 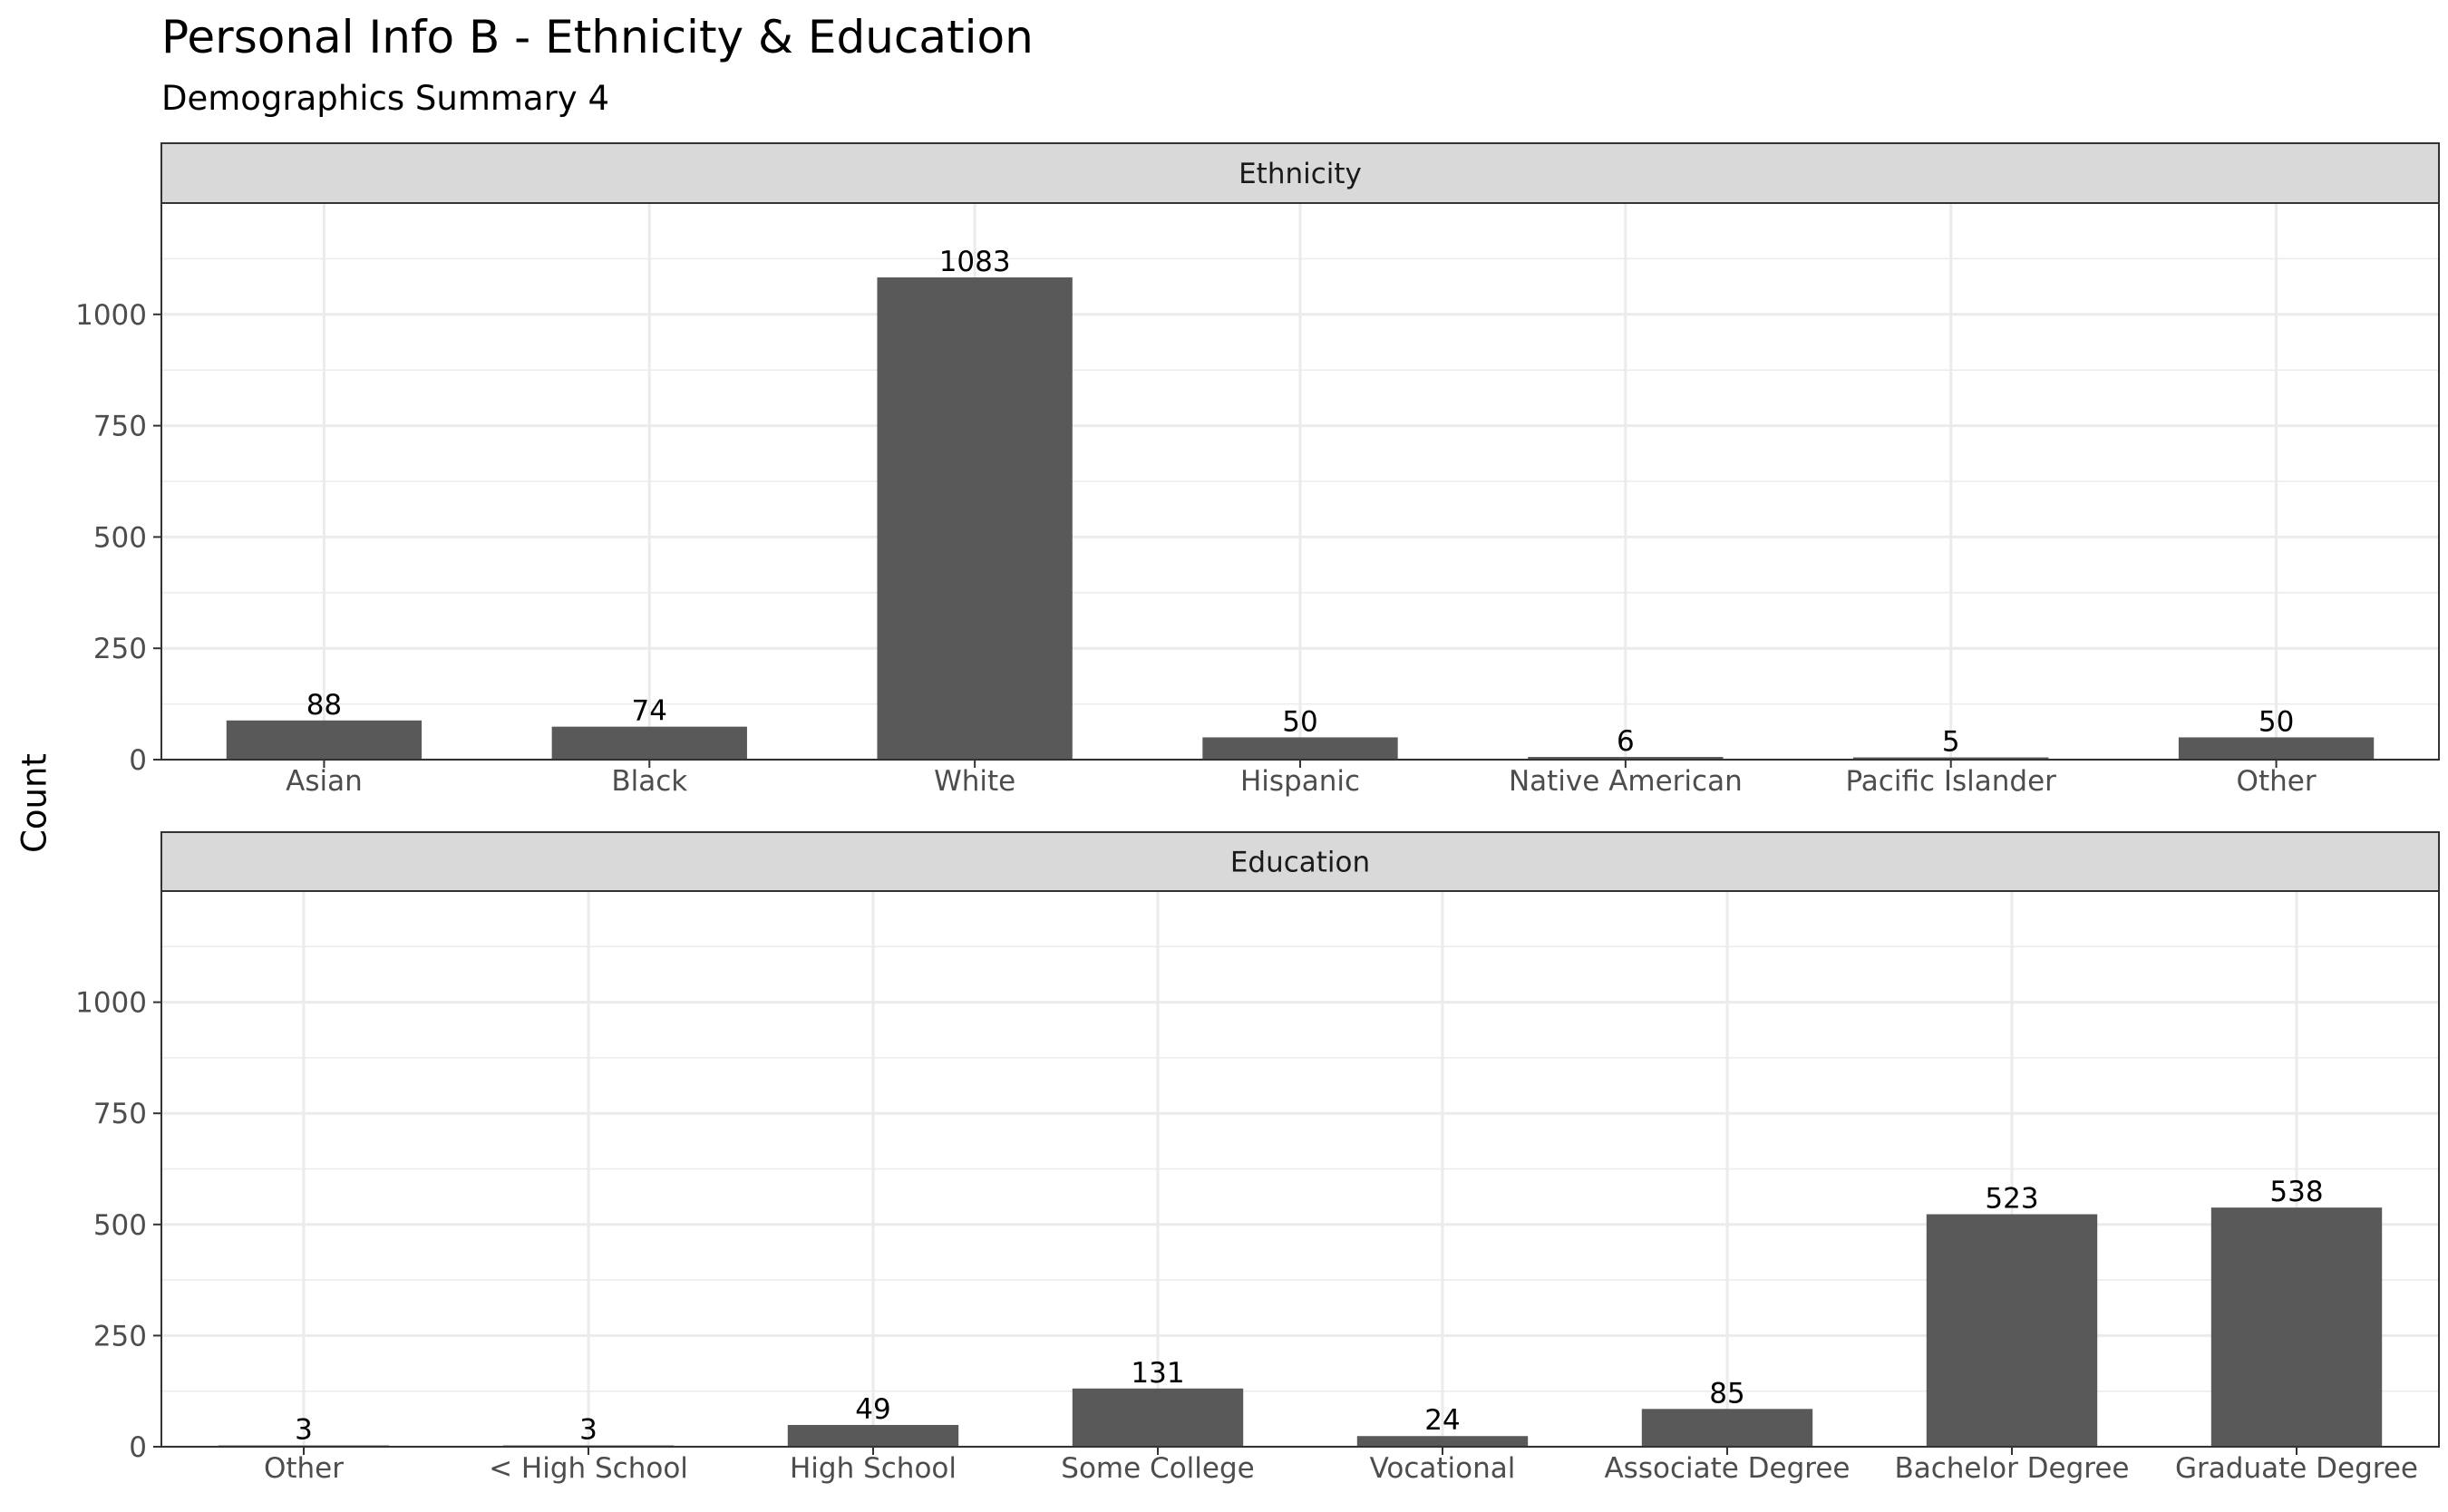 What do you see at coordinates (974, 781) in the screenshot?
I see `x-tick-label: White` at bounding box center [974, 781].